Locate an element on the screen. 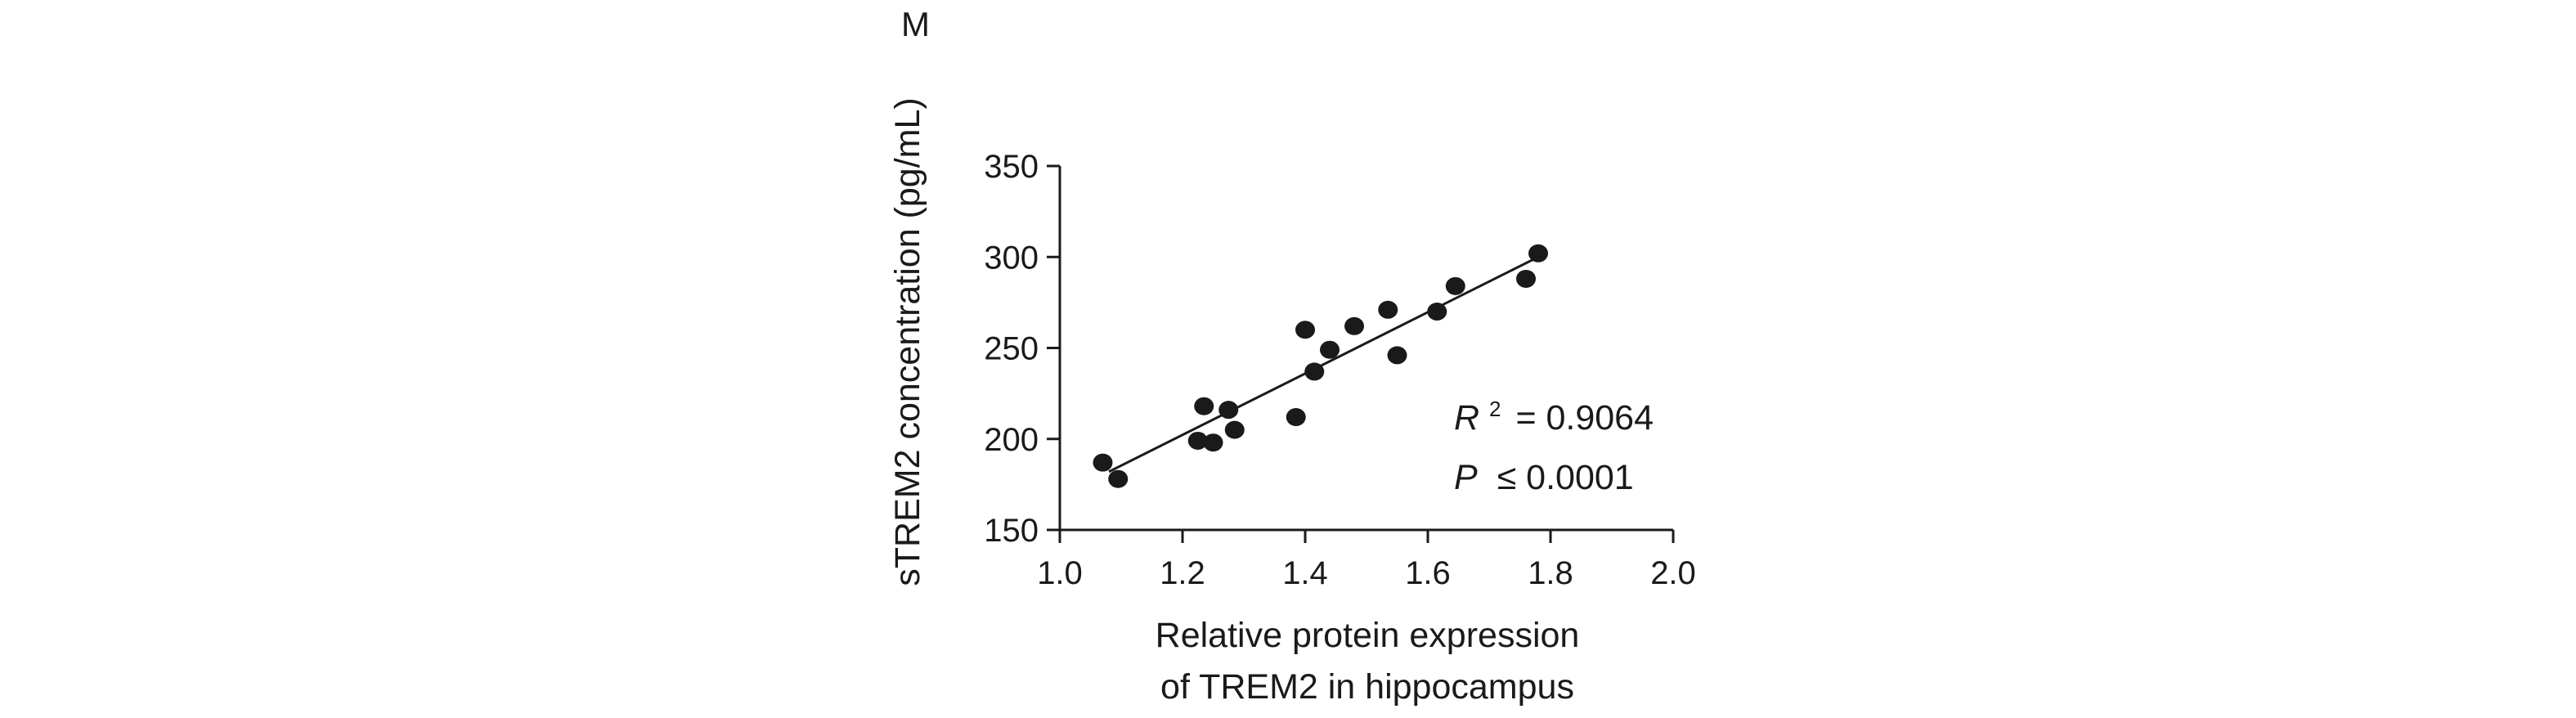 The height and width of the screenshot is (718, 2576). panel-label: M is located at coordinates (916, 24).